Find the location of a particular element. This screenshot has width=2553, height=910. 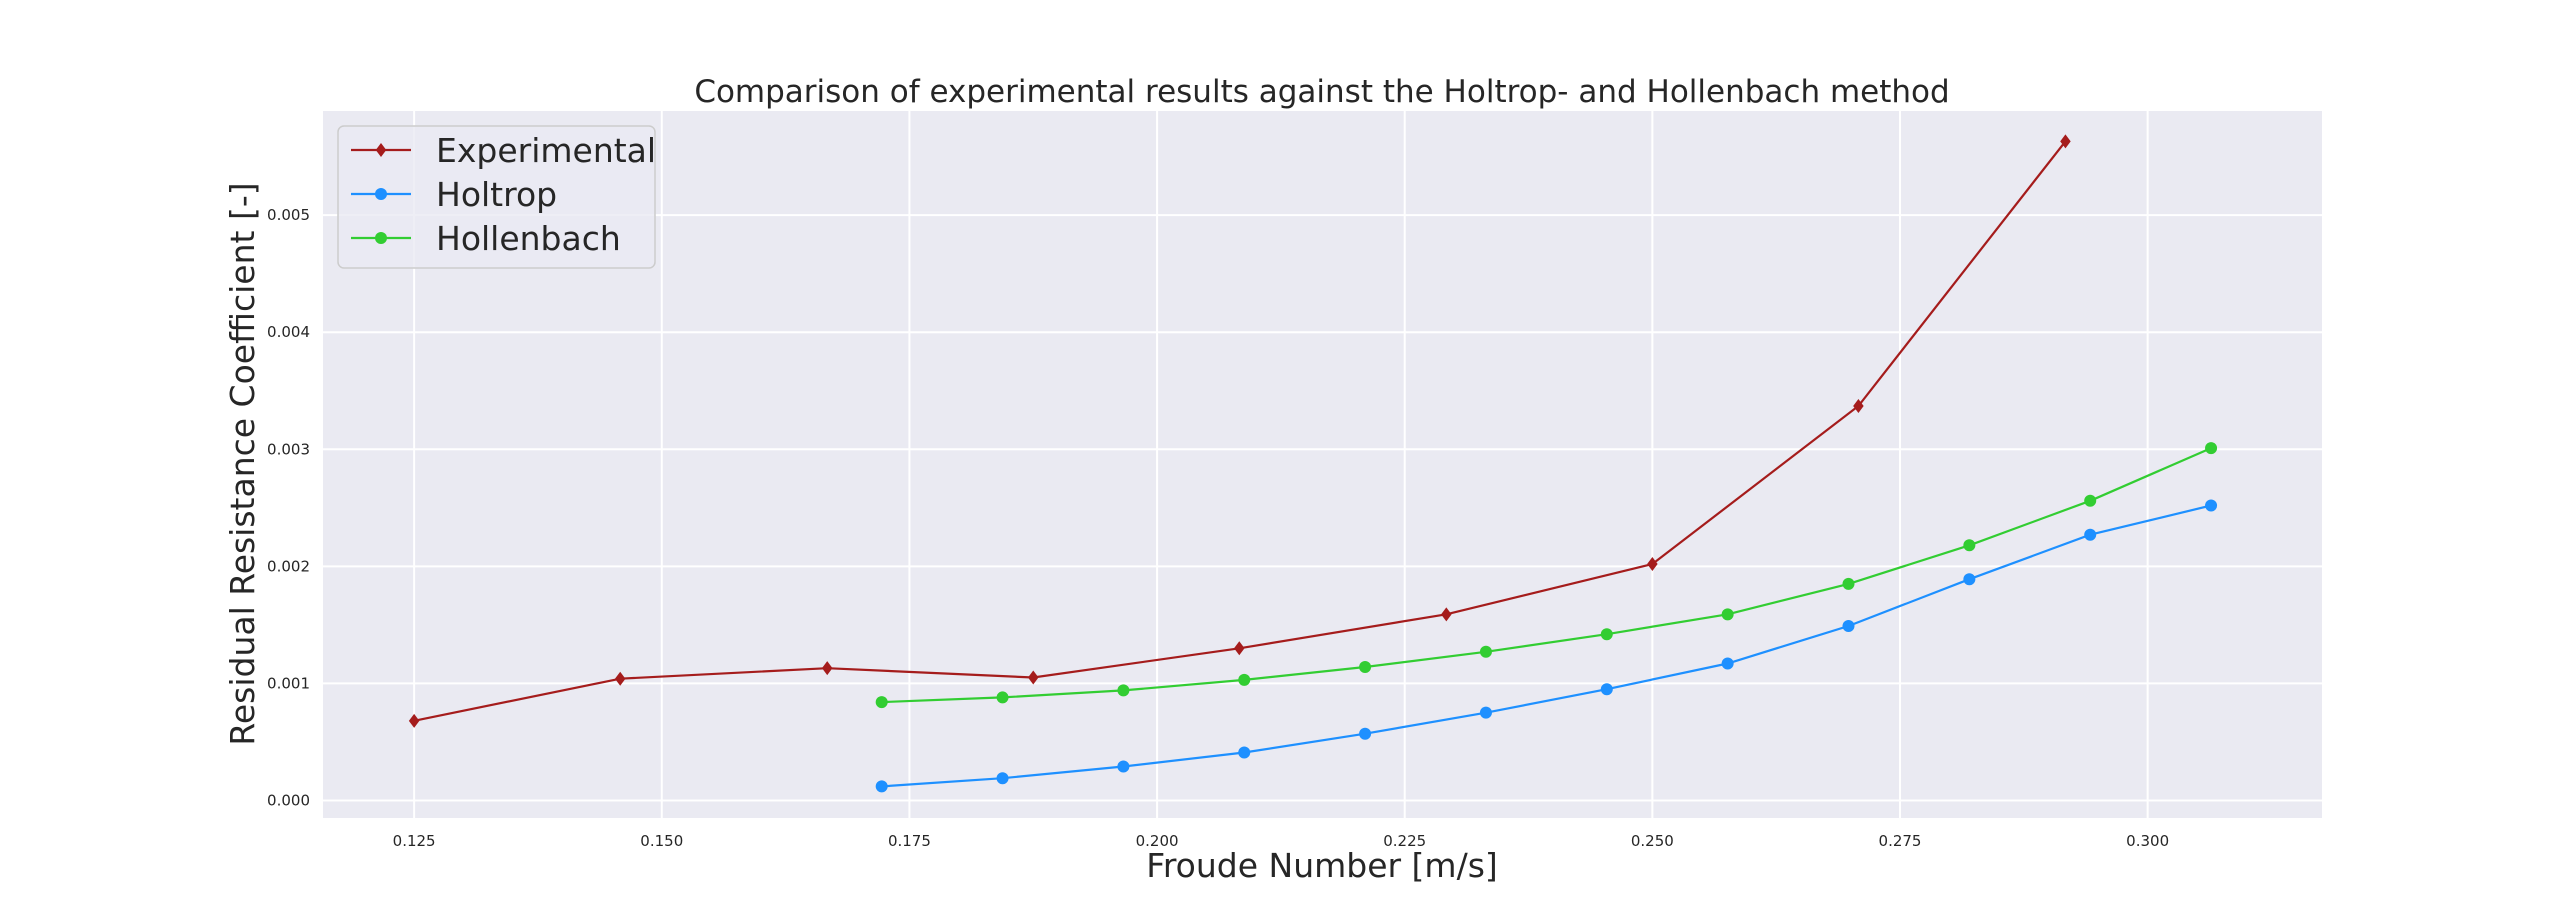

legend-label: Holtrop is located at coordinates (496, 194).